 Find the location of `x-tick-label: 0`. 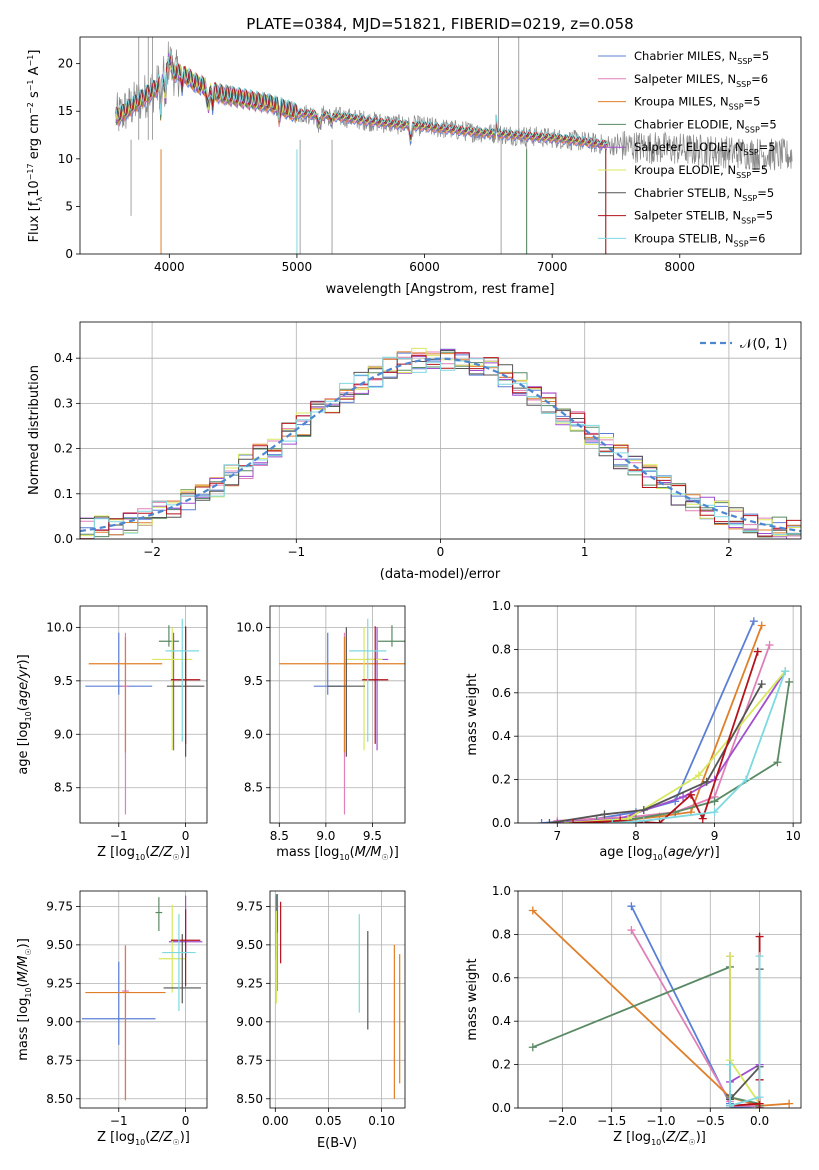

x-tick-label: 0 is located at coordinates (186, 1121).